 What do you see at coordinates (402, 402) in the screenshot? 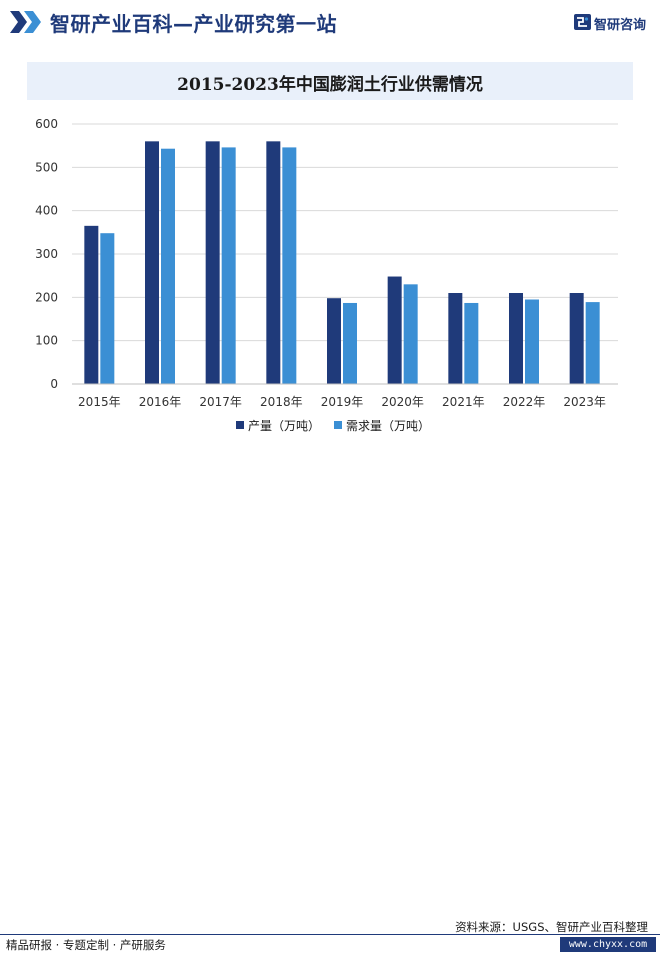
I see `x-tick-label: 2020年` at bounding box center [402, 402].